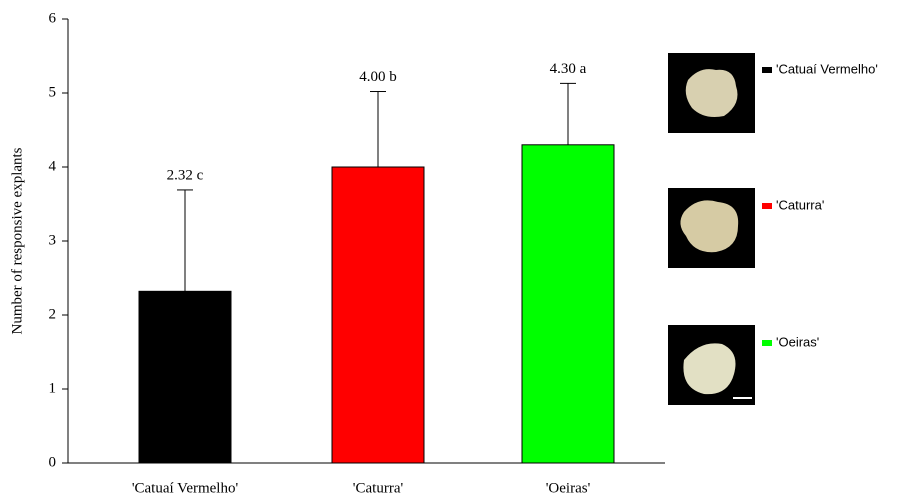 This screenshot has width=901, height=499. What do you see at coordinates (17, 240) in the screenshot?
I see `y-axis-label: Number of responsive explants` at bounding box center [17, 240].